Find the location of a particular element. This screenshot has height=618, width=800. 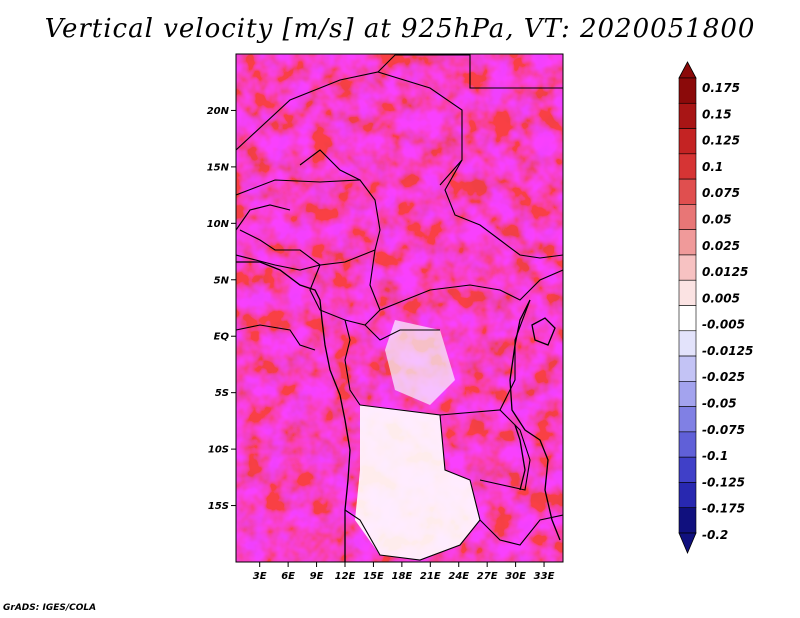

colorbar-label: 0.0125 is located at coordinates (725, 272).